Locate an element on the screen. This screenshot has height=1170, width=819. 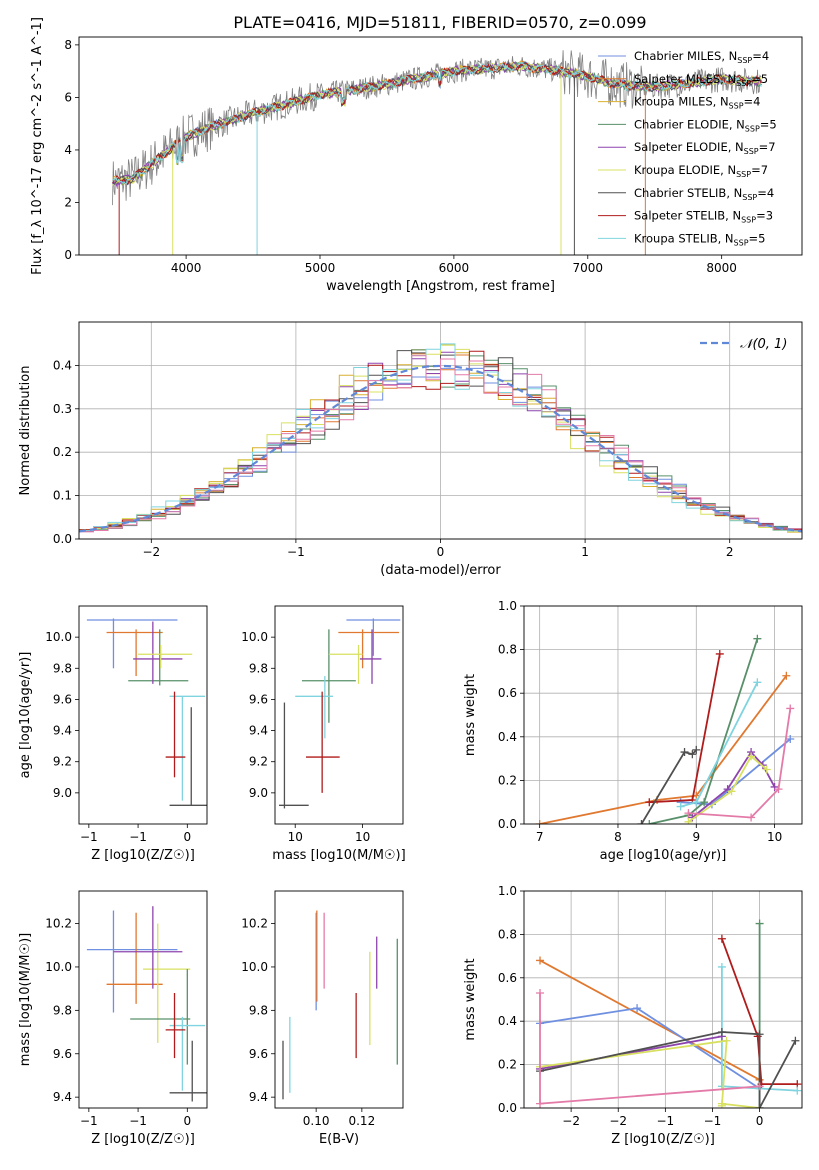
y-tick-label: 0.1 is located at coordinates (62, 496).